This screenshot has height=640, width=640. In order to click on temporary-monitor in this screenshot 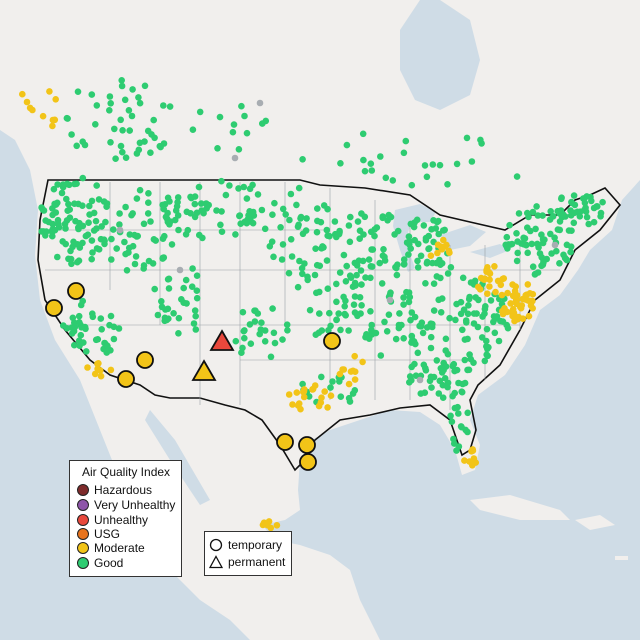, I will do `click(285, 442)`.